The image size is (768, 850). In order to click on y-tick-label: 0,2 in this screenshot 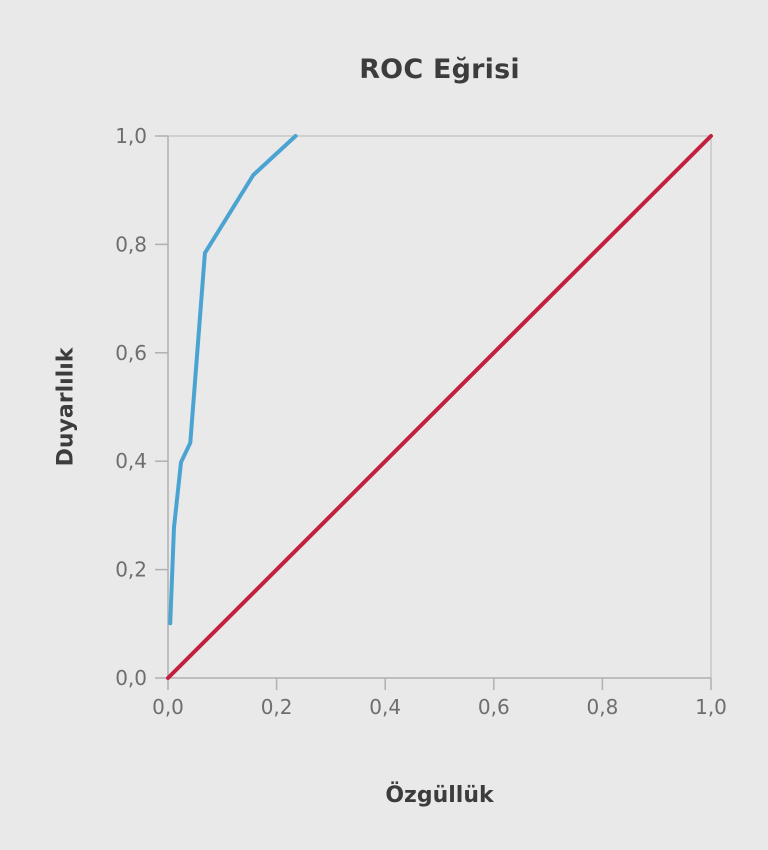, I will do `click(131, 570)`.